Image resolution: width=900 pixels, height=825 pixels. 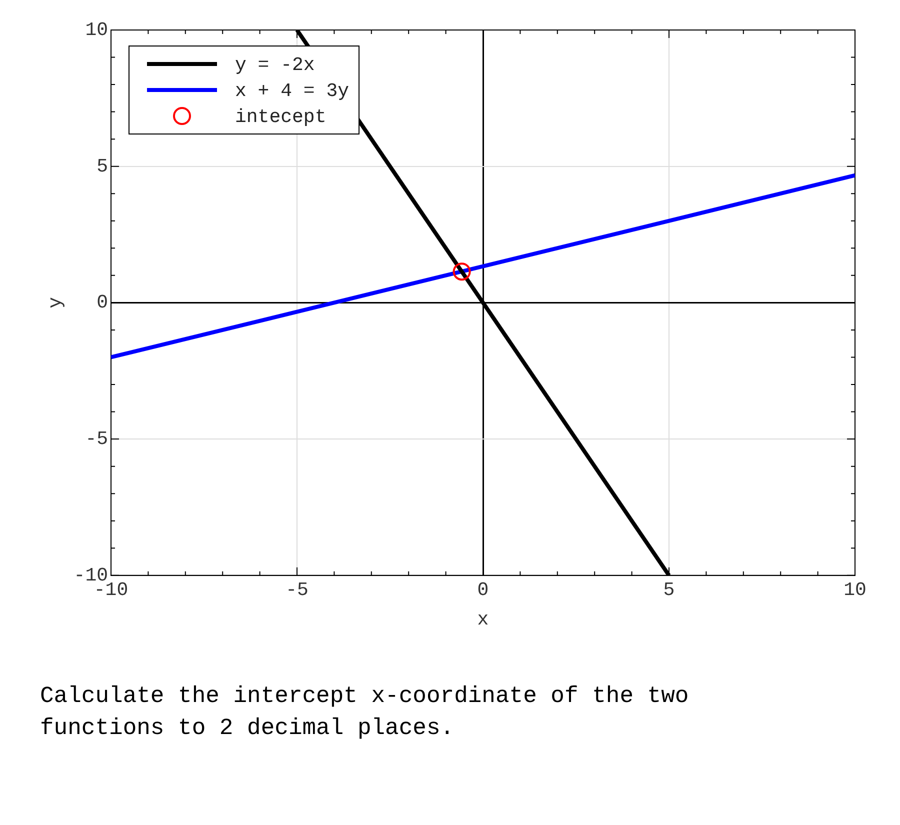 I want to click on y-tick-label: 10, so click(x=96, y=30).